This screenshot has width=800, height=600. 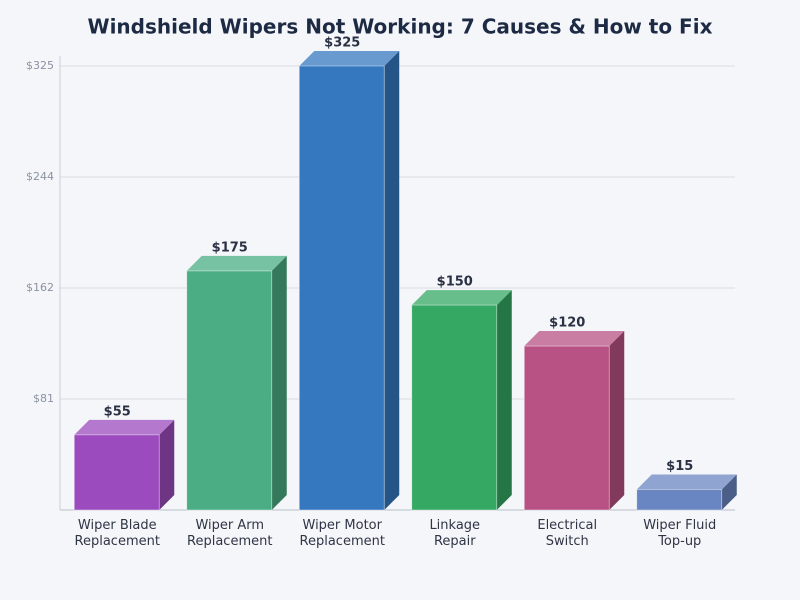 I want to click on y-tick-label: $162, so click(x=40, y=287).